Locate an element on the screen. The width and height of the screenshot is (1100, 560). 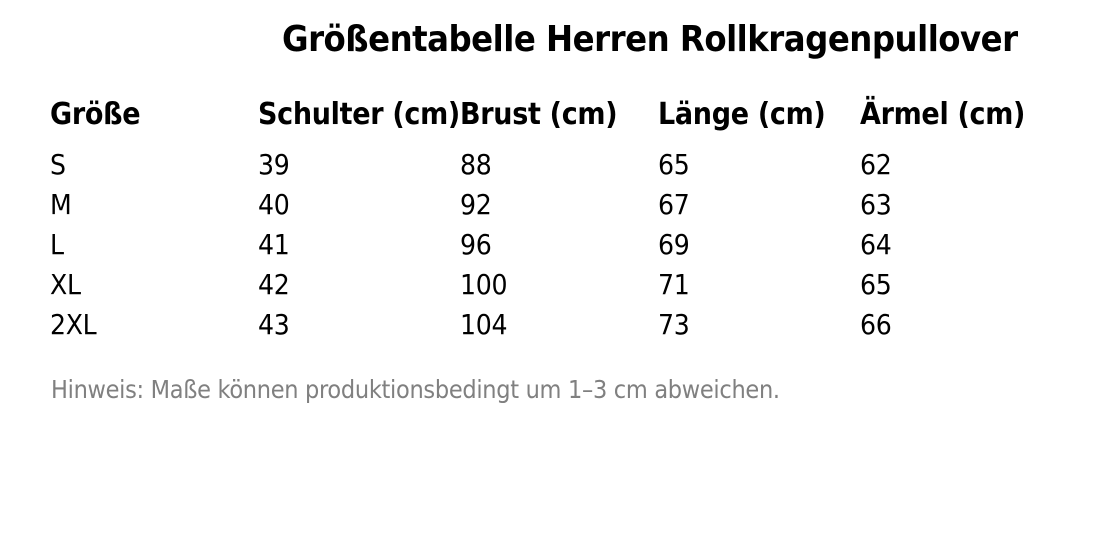
size-label: M is located at coordinates (61, 204).